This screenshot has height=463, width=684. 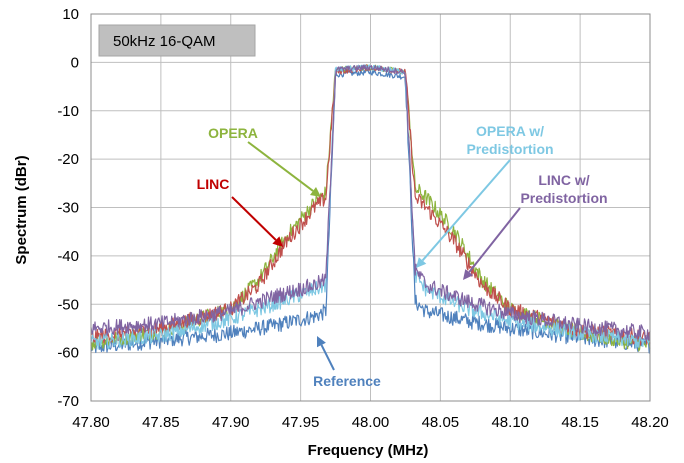 What do you see at coordinates (21, 209) in the screenshot?
I see `y-axis-title: Spectrum (dBr)` at bounding box center [21, 209].